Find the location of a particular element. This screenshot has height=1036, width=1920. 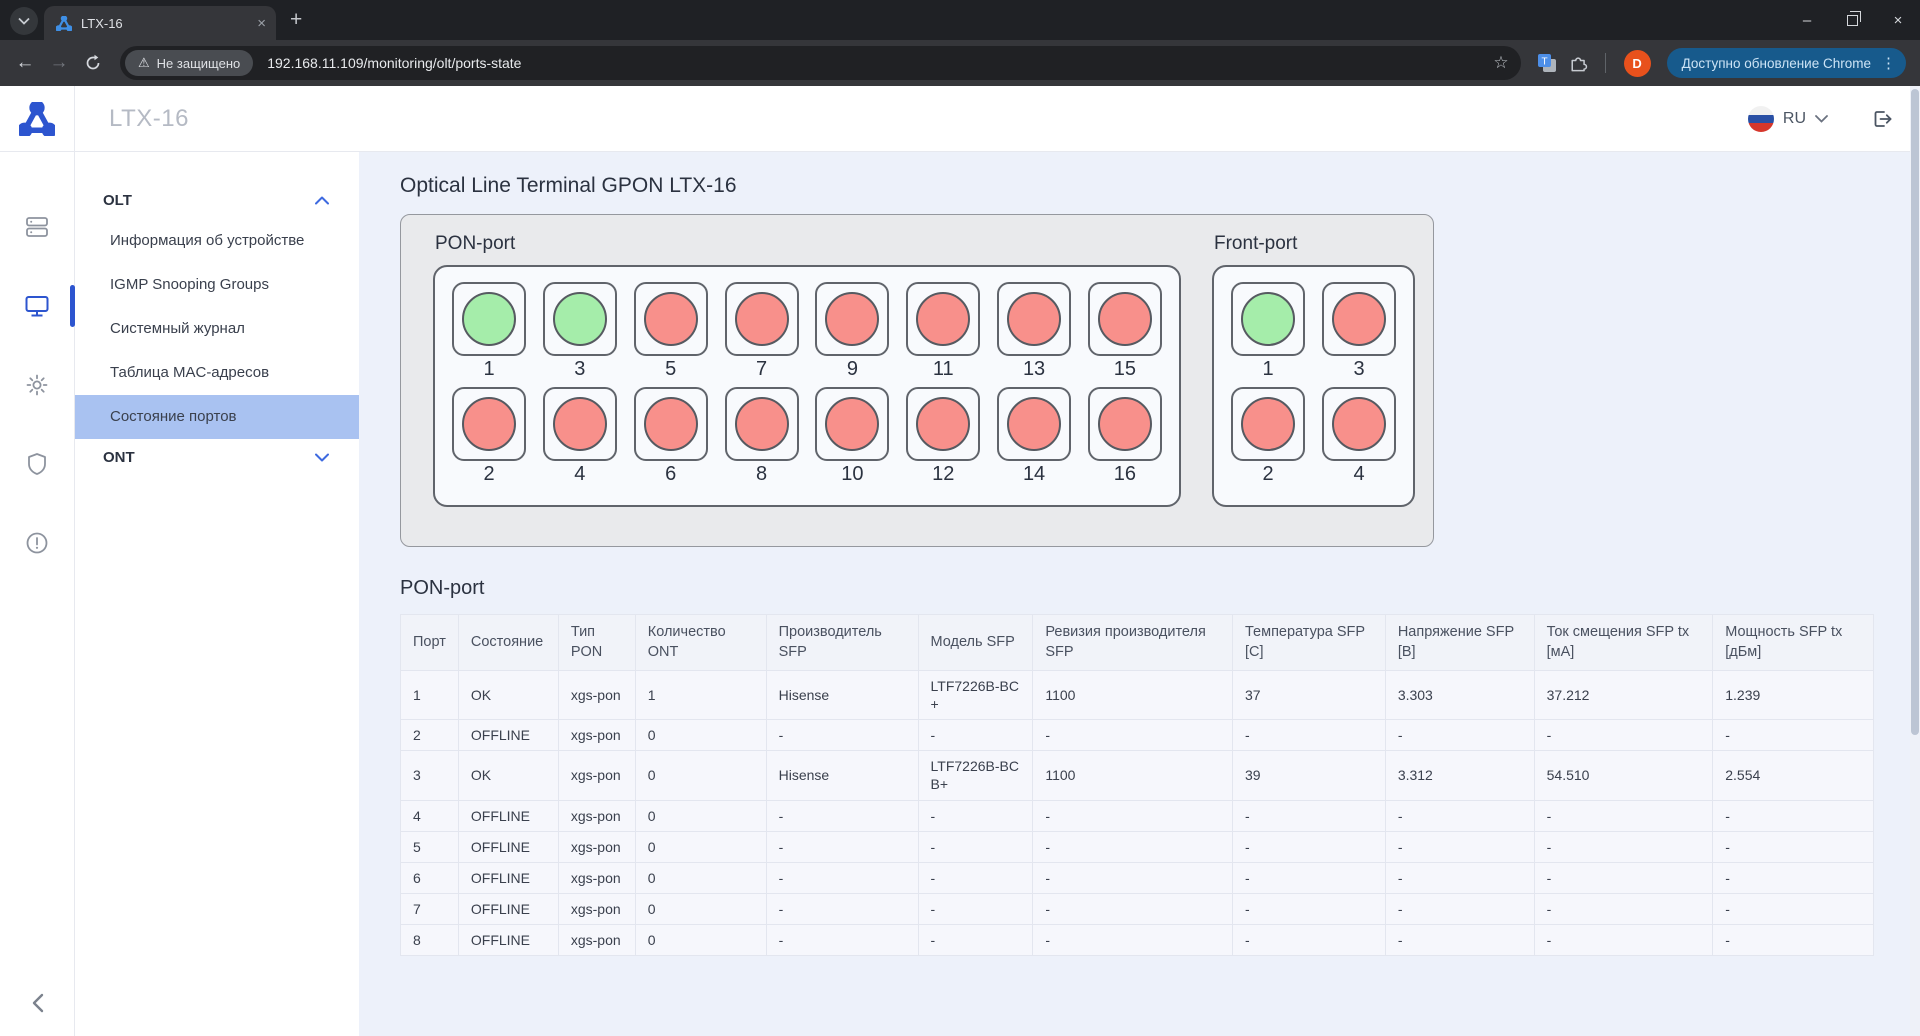

table-header-cell: Порт is located at coordinates (429, 642).